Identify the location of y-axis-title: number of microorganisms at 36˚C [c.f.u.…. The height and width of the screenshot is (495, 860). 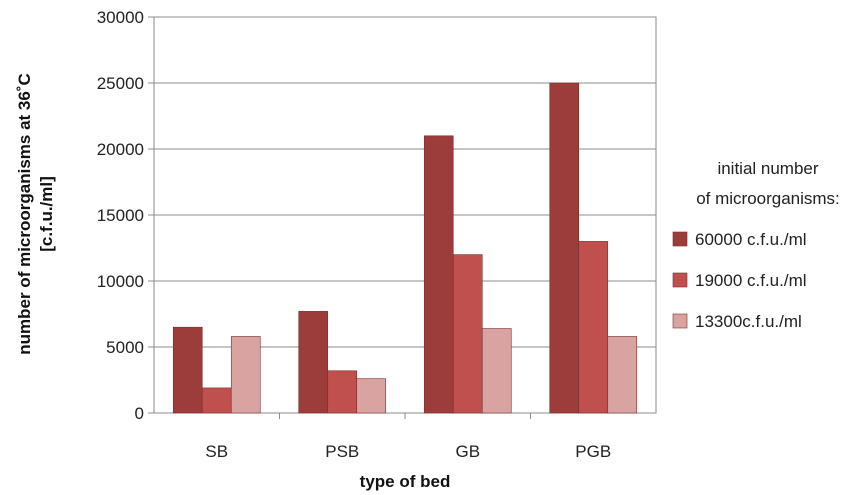
(35, 214).